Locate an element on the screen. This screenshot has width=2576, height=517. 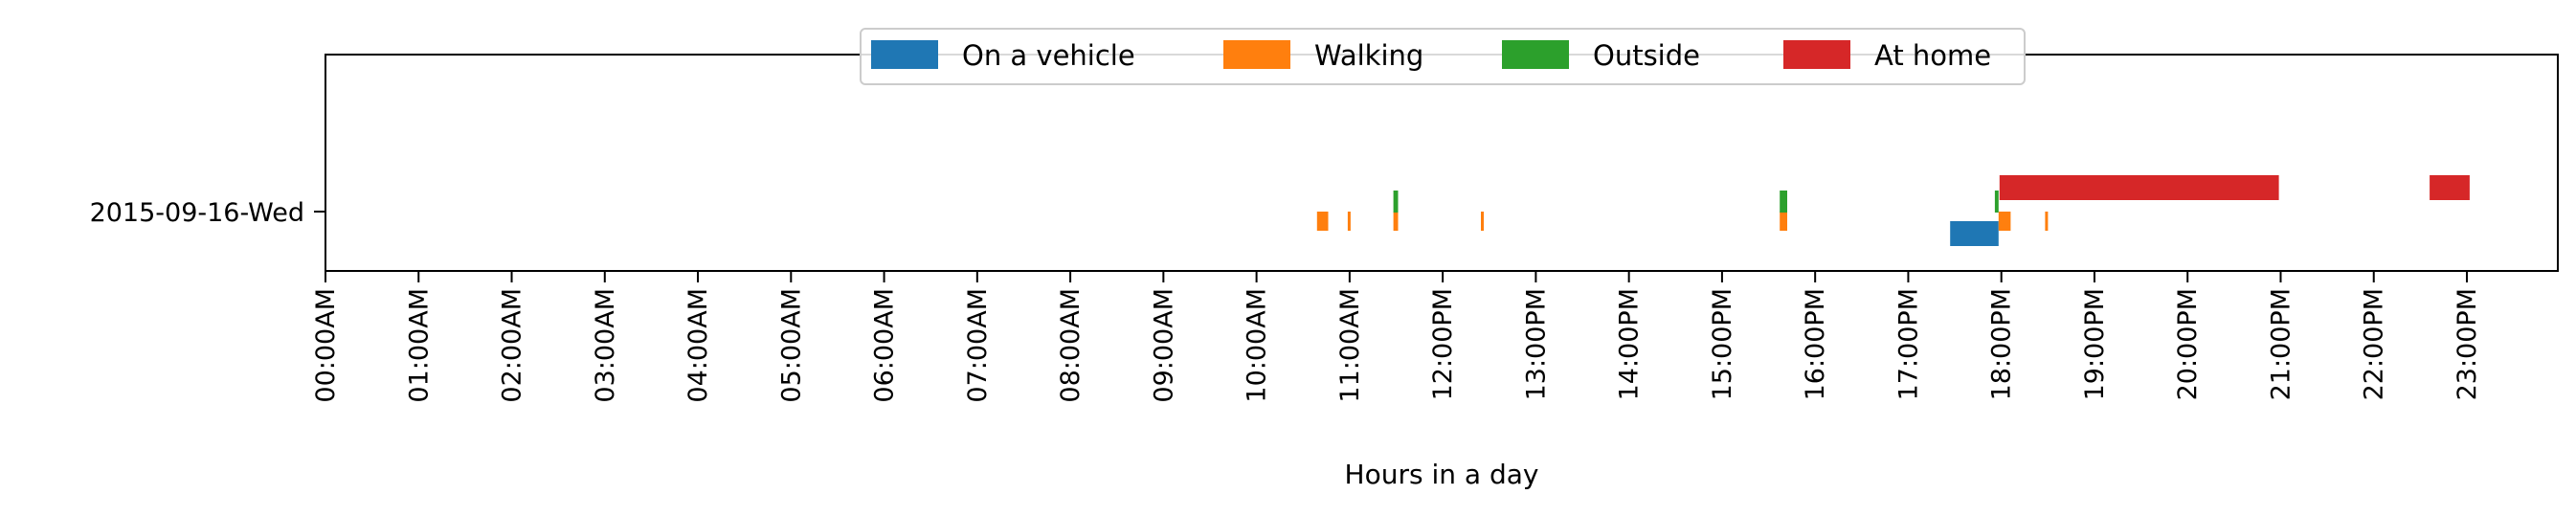
x-tick-label-15: 15:00PM is located at coordinates (1723, 344).